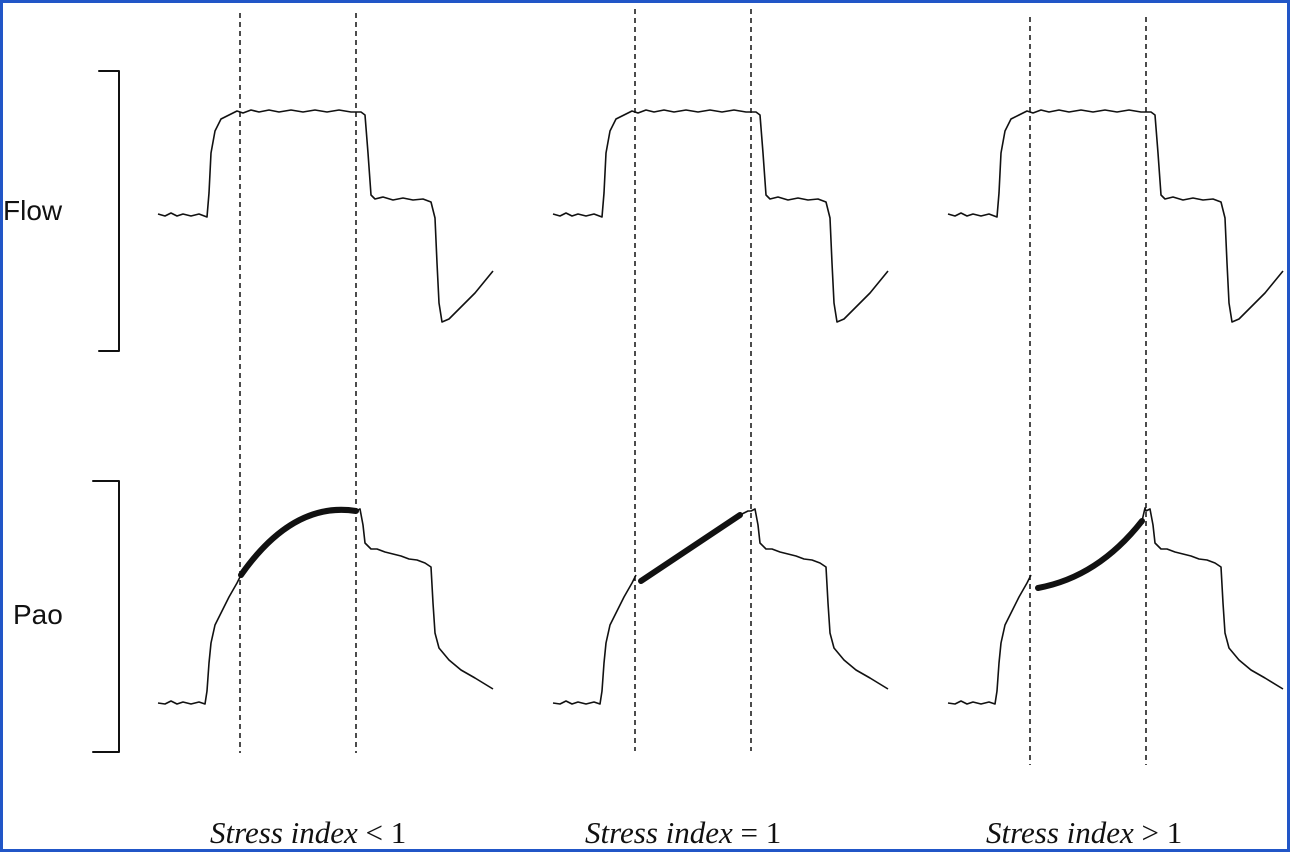 Image resolution: width=1290 pixels, height=852 pixels. I want to click on caption-stress-index-lt-1: Stress index < 1, so click(308, 833).